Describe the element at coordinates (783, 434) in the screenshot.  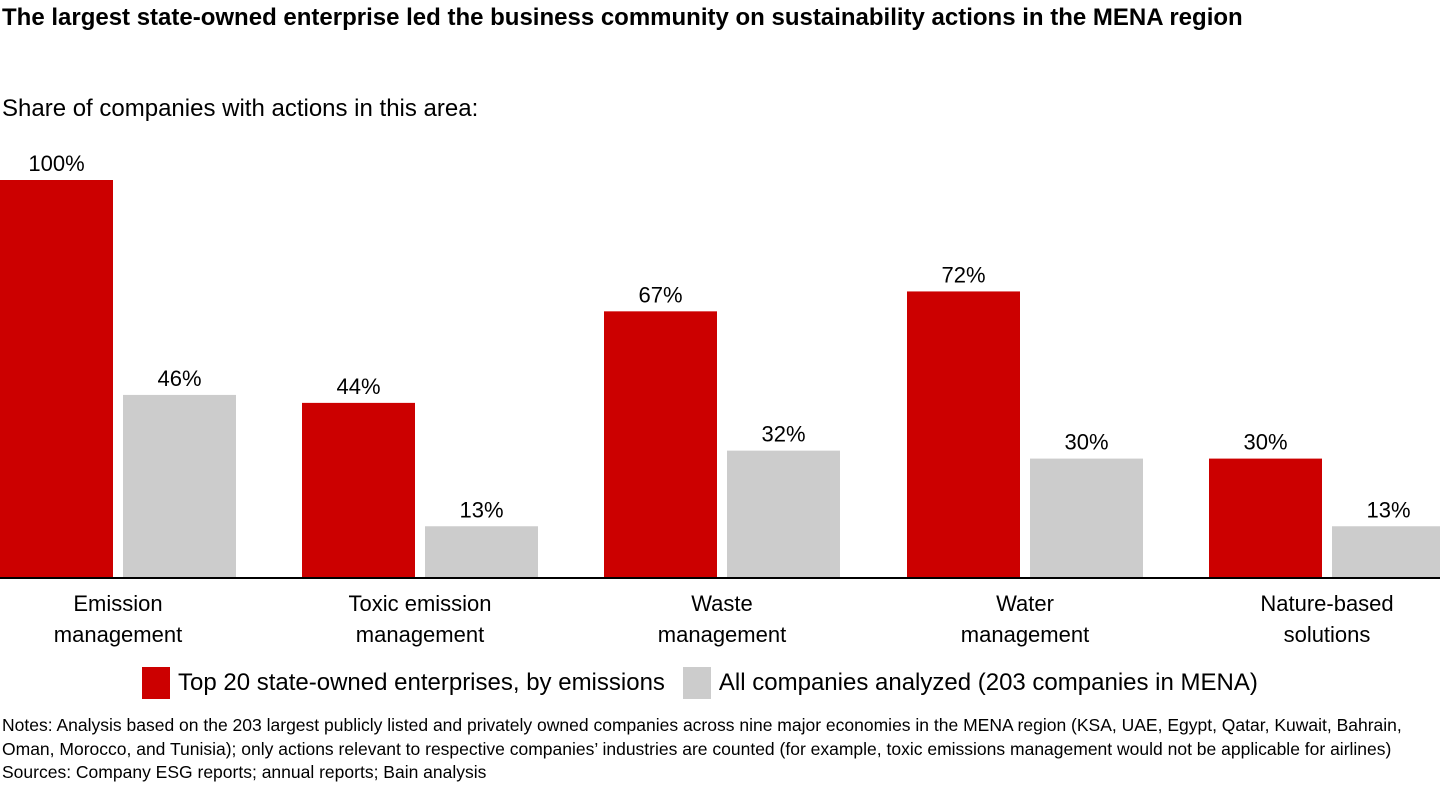
I see `data-label-all-2: 32%` at that location.